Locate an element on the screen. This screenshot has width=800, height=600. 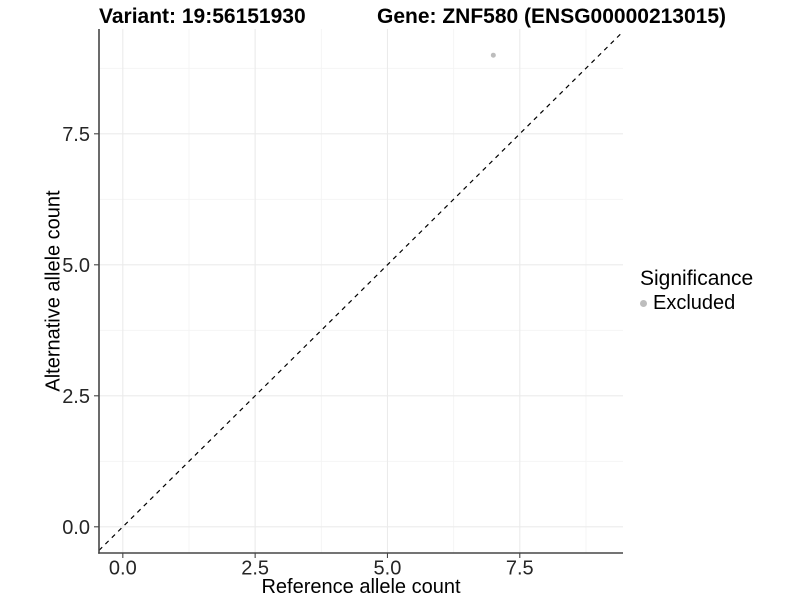
y-tick-label: 0.0 is located at coordinates (76, 528).